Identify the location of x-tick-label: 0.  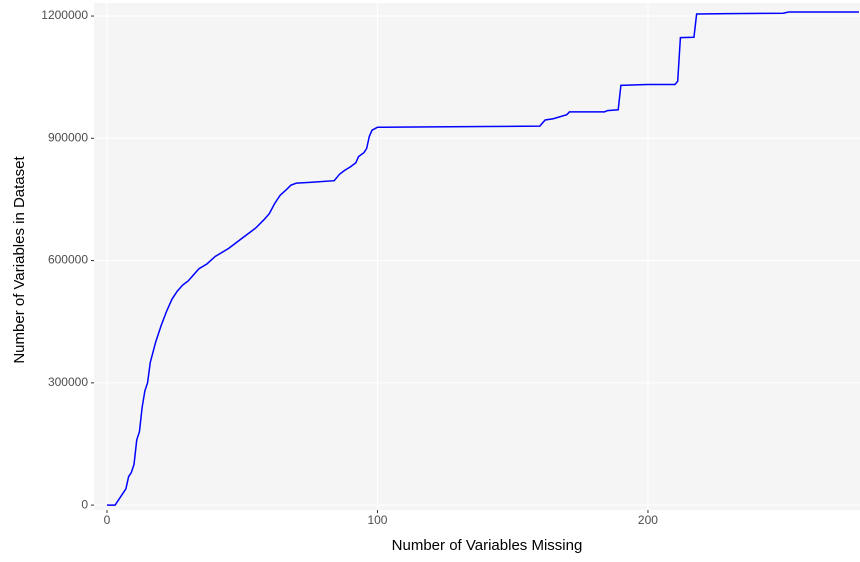
(107, 520).